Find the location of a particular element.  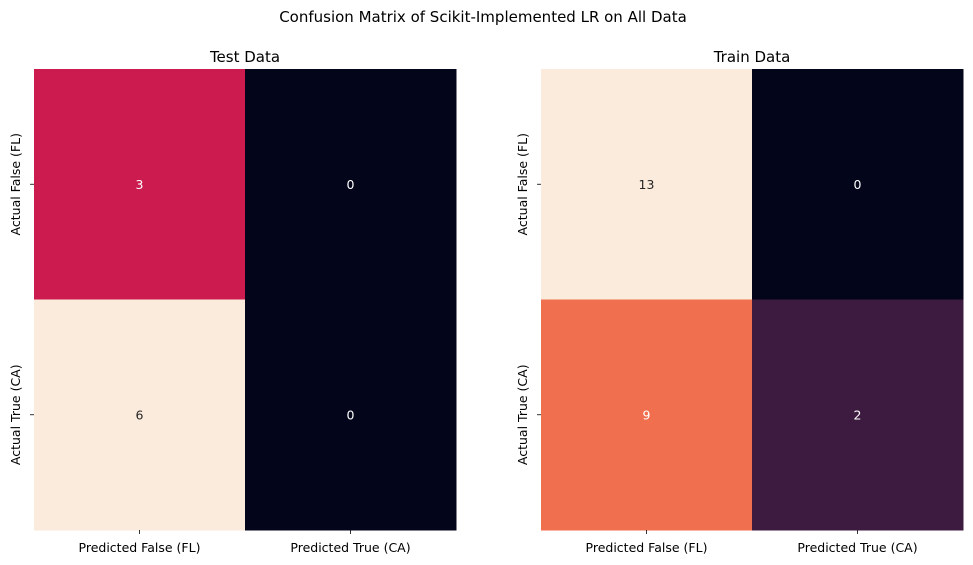

panel-title: Train Data is located at coordinates (752, 57).